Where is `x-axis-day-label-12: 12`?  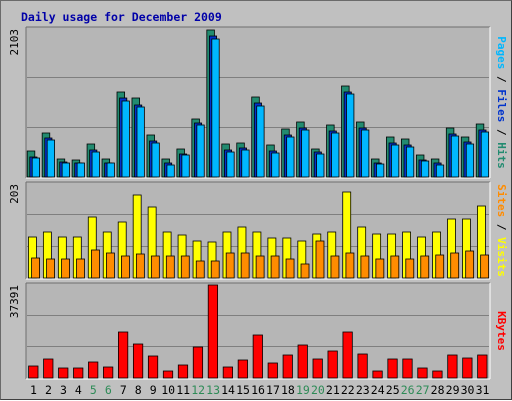
x-axis-day-label-12: 12 is located at coordinates (198, 390).